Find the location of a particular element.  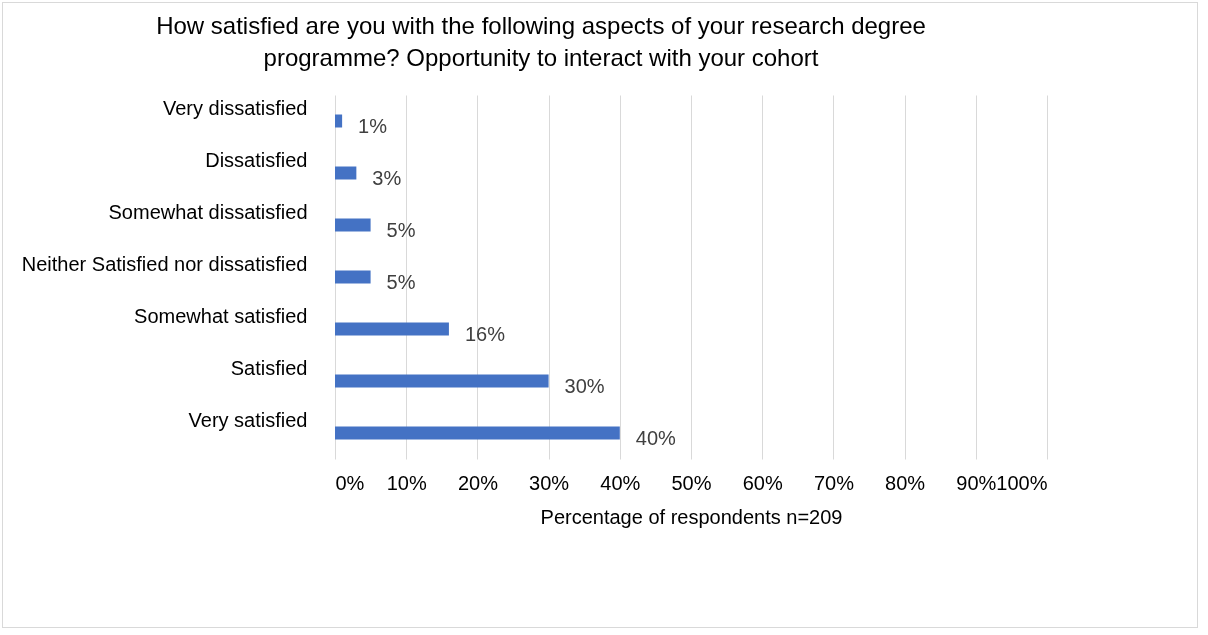

y-tick-label: Very dissatisfied is located at coordinates (235, 108).